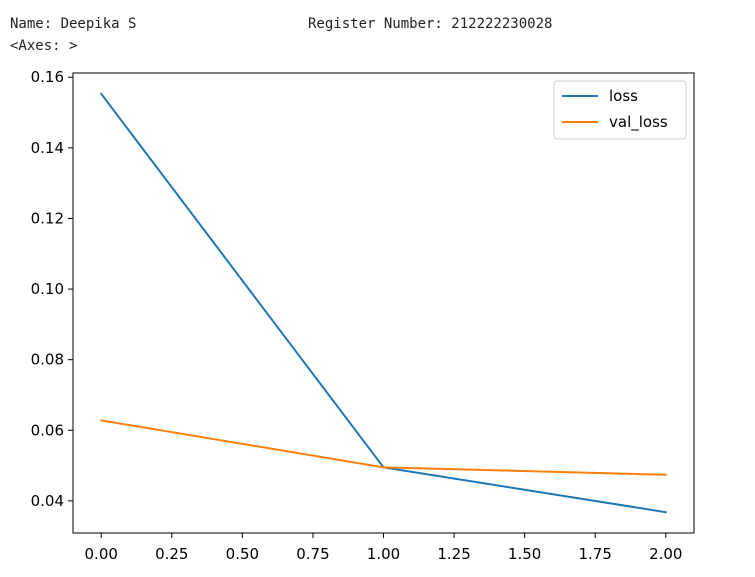  Describe the element at coordinates (47, 289) in the screenshot. I see `y-tick-label: 0.10` at that location.